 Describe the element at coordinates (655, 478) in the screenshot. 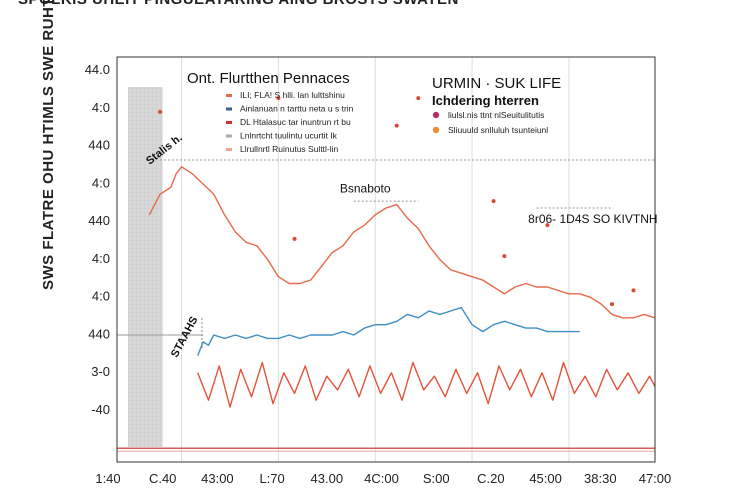

I see `x-tick-label: 47:00` at that location.